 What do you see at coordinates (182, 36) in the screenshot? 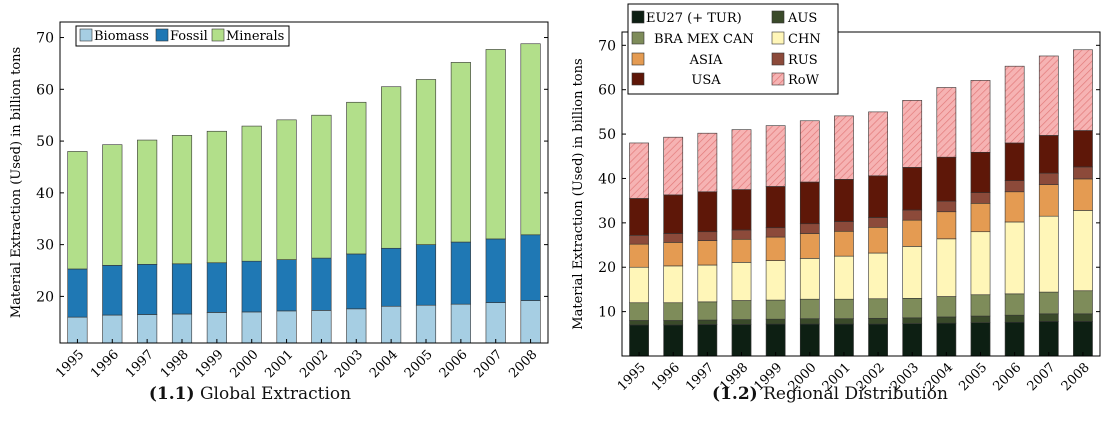
I see `legend: Biomass Fossil Minerals` at bounding box center [182, 36].